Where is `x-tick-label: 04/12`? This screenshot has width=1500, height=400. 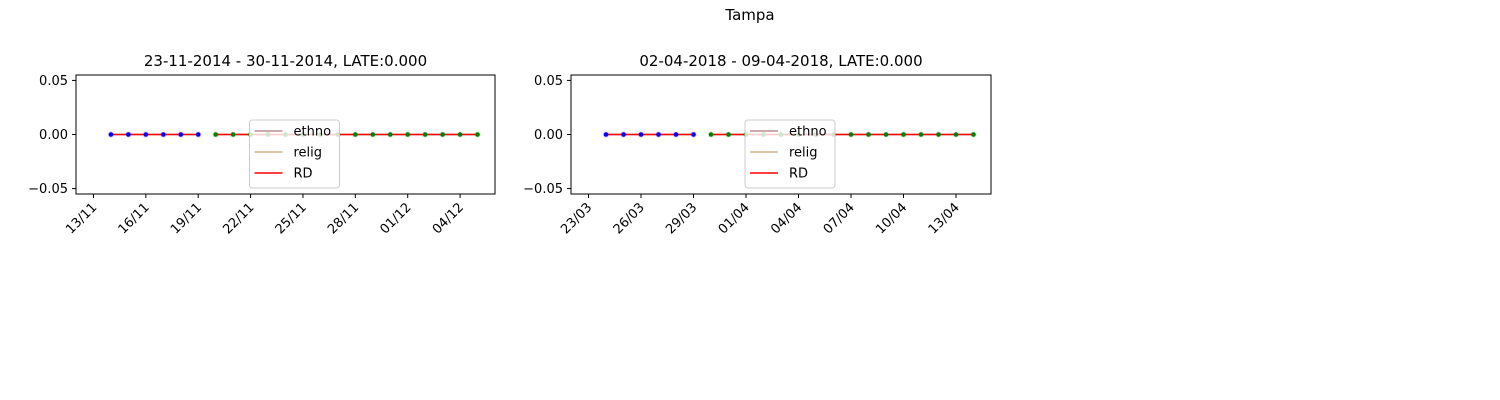
x-tick-label: 04/12 is located at coordinates (448, 218).